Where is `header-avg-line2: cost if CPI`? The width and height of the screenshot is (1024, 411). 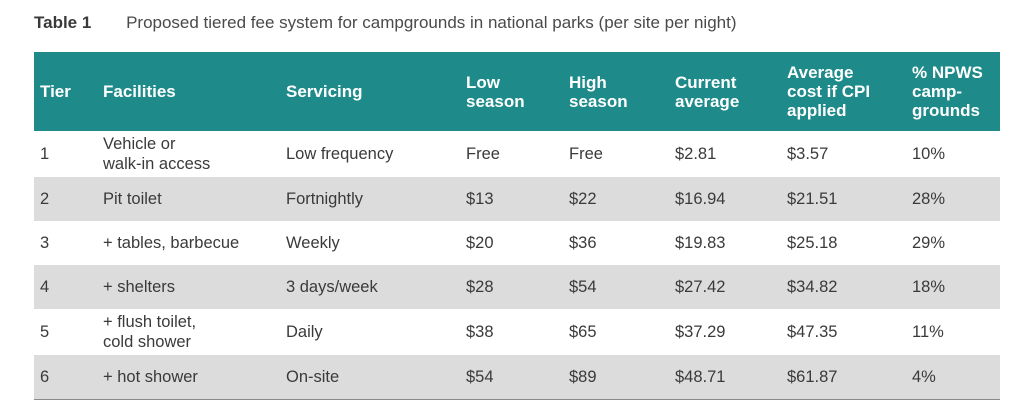
header-avg-line2: cost if CPI is located at coordinates (829, 91).